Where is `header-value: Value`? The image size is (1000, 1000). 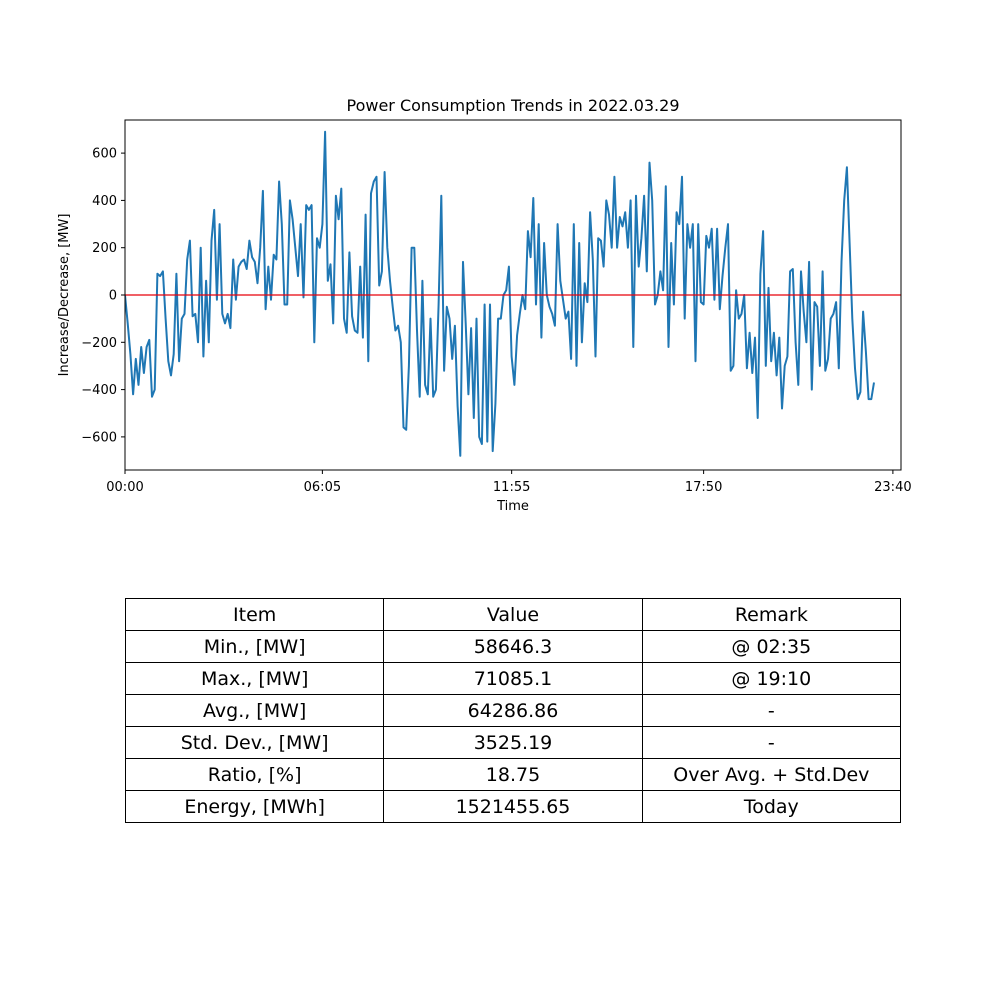
header-value: Value is located at coordinates (513, 614).